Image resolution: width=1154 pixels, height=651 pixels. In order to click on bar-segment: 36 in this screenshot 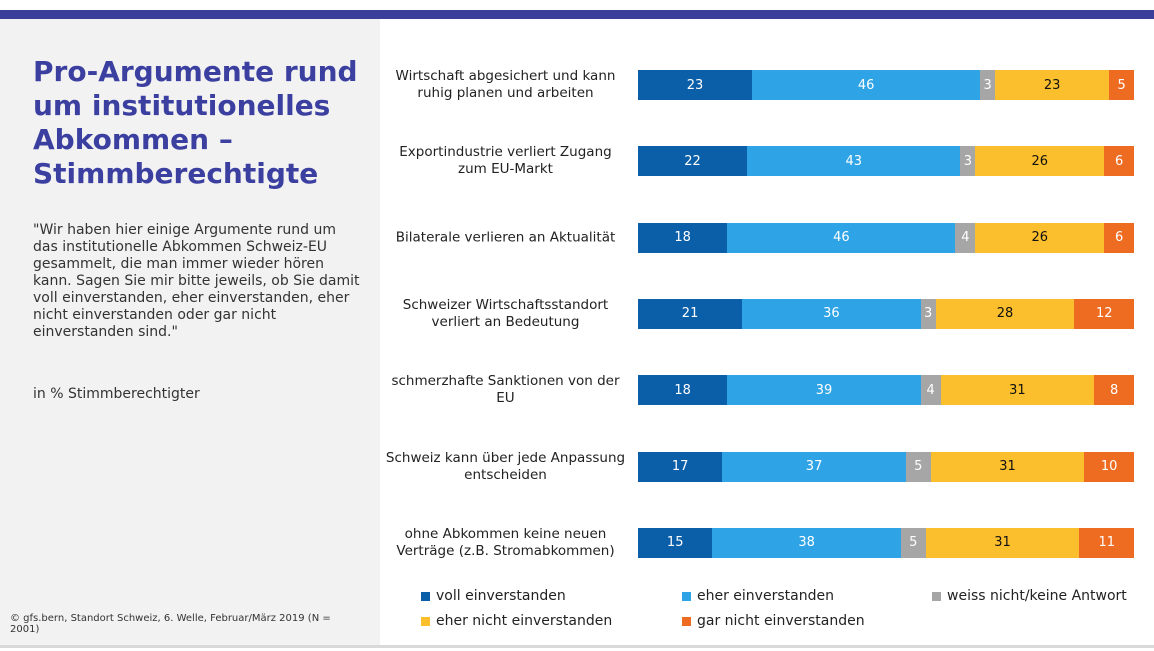, I will do `click(831, 313)`.